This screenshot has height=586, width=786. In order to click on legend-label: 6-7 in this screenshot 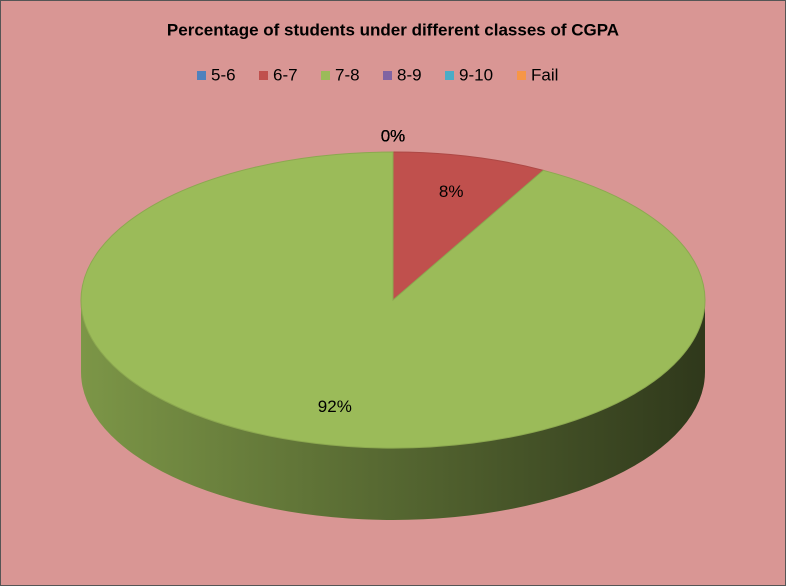, I will do `click(285, 74)`.